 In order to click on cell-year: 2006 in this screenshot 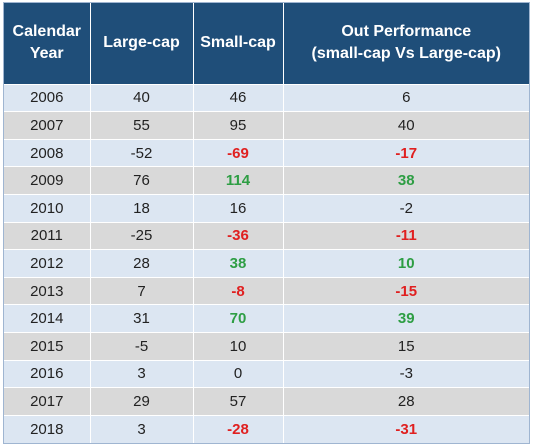, I will do `click(47, 97)`.